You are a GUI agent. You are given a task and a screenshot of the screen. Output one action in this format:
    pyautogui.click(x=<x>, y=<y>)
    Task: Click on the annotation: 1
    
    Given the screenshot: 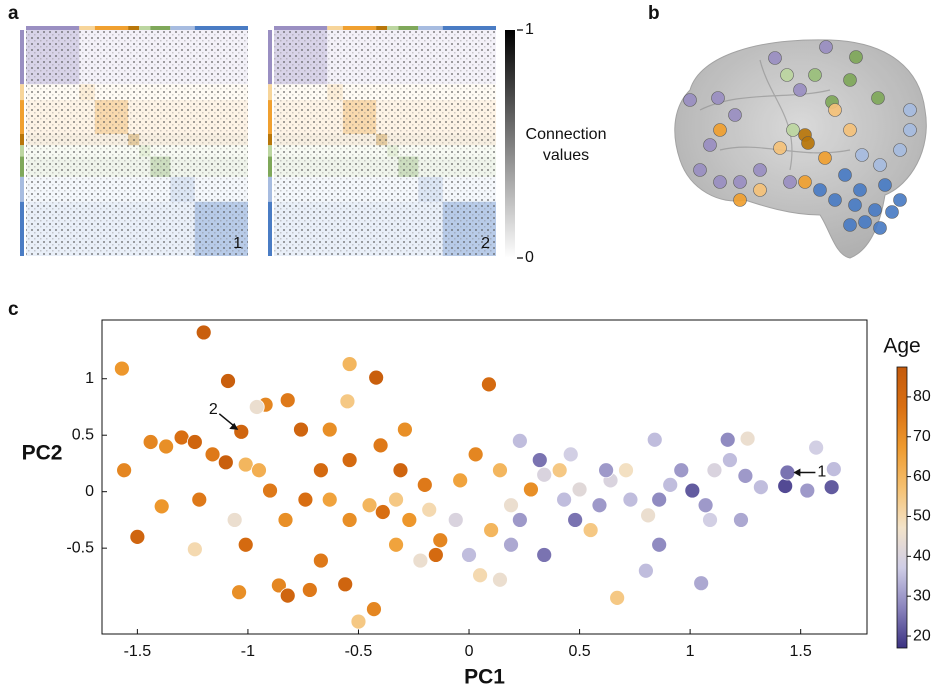 What is the action you would take?
    pyautogui.click(x=821, y=472)
    